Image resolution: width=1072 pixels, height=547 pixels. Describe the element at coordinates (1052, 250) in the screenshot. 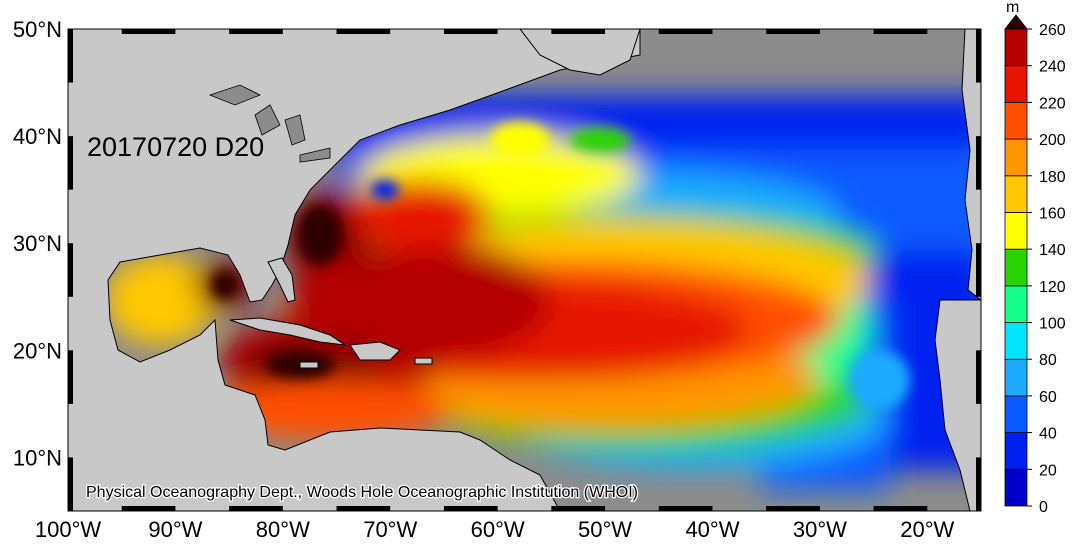

I see `colorbar-tick-label: 140` at that location.